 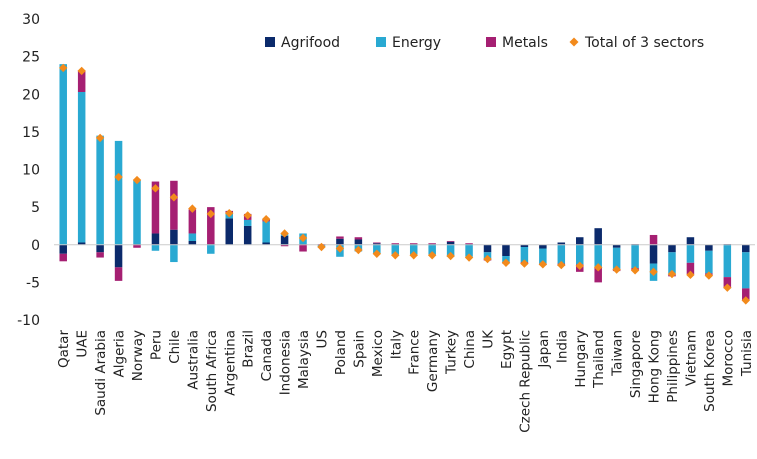 What do you see at coordinates (636, 364) in the screenshot?
I see `x-tick-label: Singapore` at bounding box center [636, 364].